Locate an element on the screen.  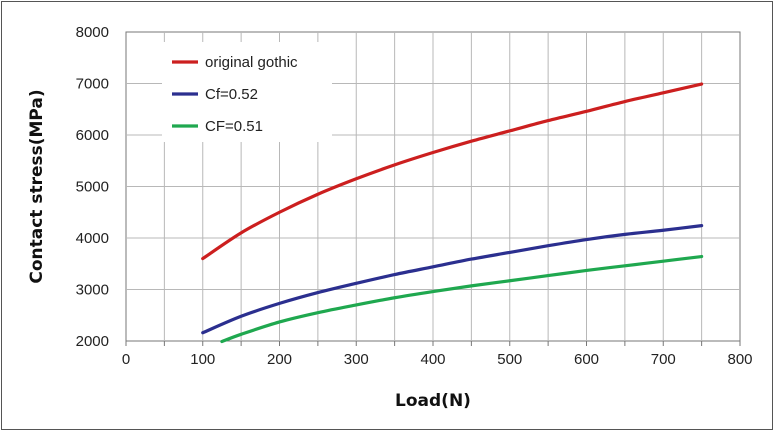
legend-label-3: CF=0.51 is located at coordinates (234, 126).